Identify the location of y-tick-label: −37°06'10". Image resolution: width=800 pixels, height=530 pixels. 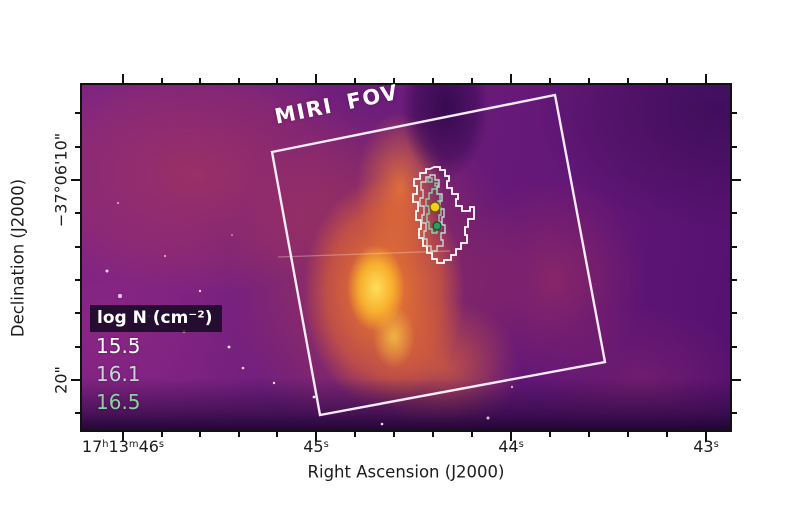
(61, 180).